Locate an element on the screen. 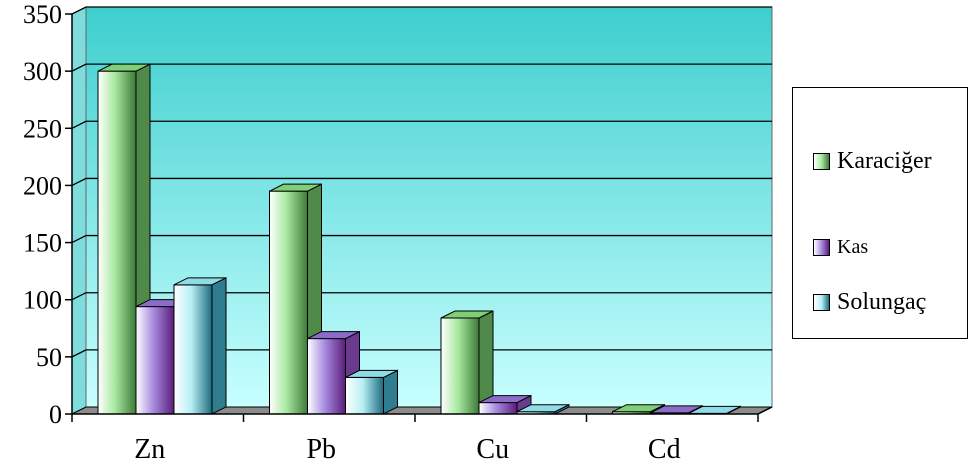  y-tick-label: 100 is located at coordinates (42, 300).